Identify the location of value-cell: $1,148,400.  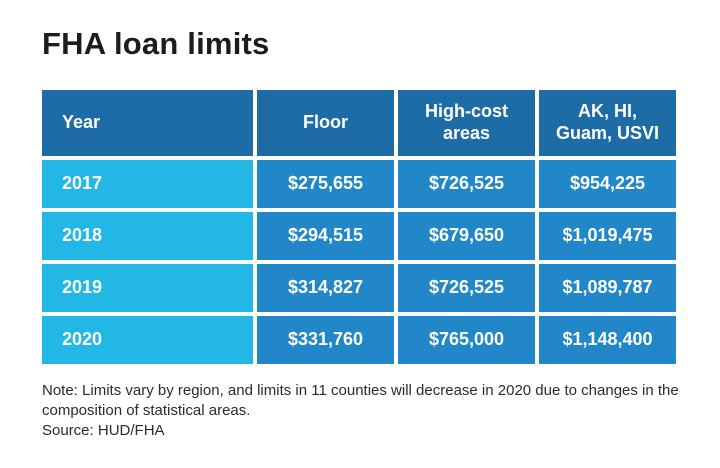
(607, 340).